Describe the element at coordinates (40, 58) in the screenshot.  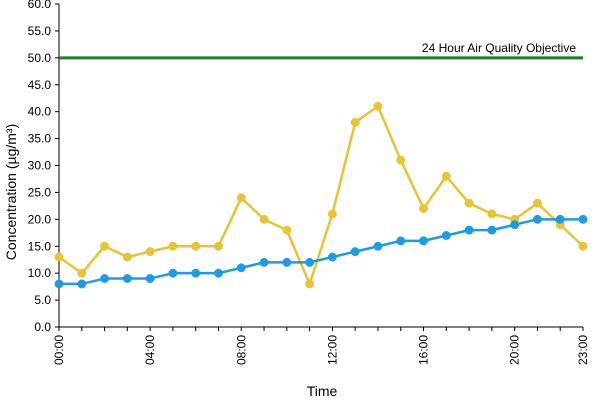
I see `y-tick-label: 50.0` at that location.